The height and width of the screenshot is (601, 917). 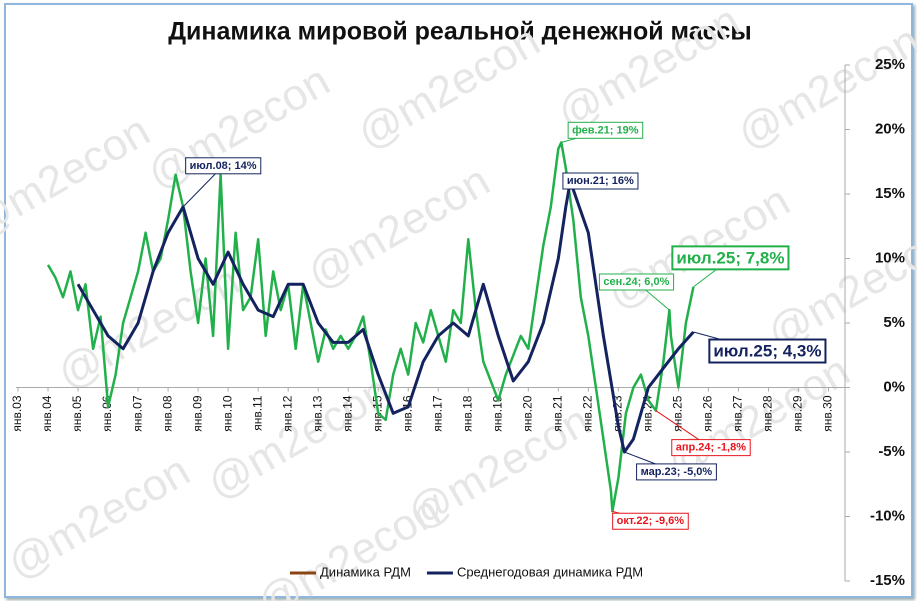 What do you see at coordinates (347, 413) in the screenshot?
I see `x-tick-label: янв.14` at bounding box center [347, 413].